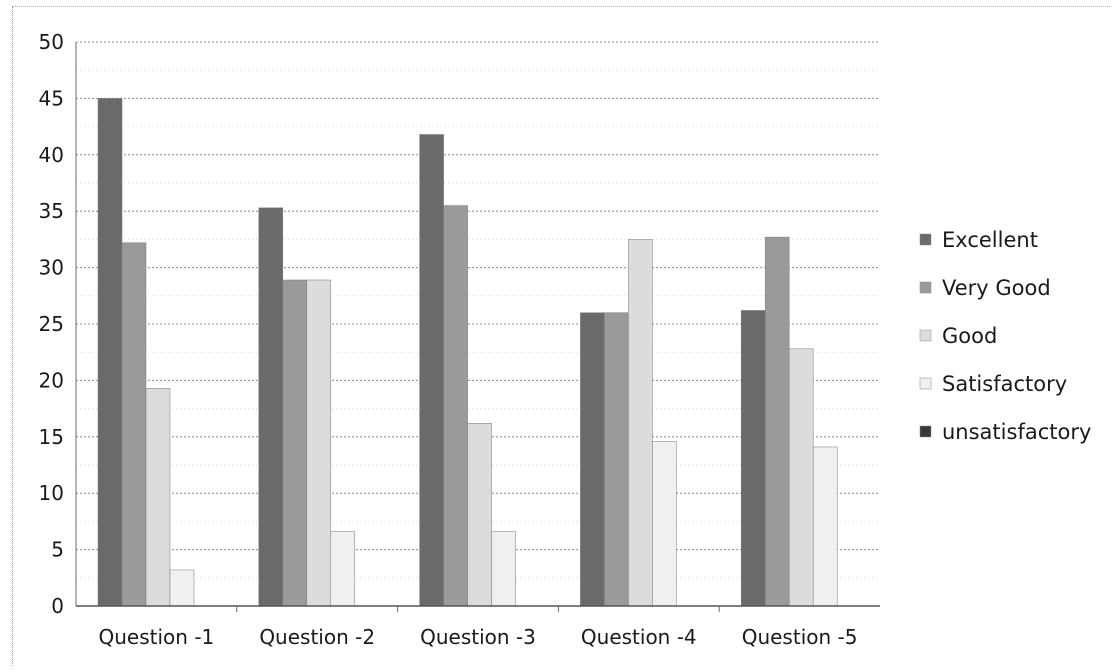 This screenshot has height=672, width=1114. Describe the element at coordinates (57, 550) in the screenshot. I see `y-tick-label: 5` at that location.